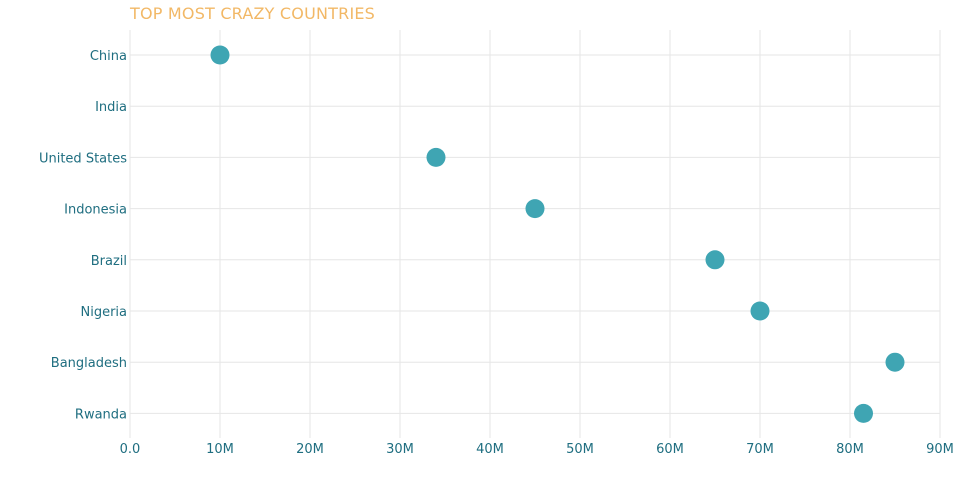  Describe the element at coordinates (400, 449) in the screenshot. I see `x-tick-label: 30M` at that location.